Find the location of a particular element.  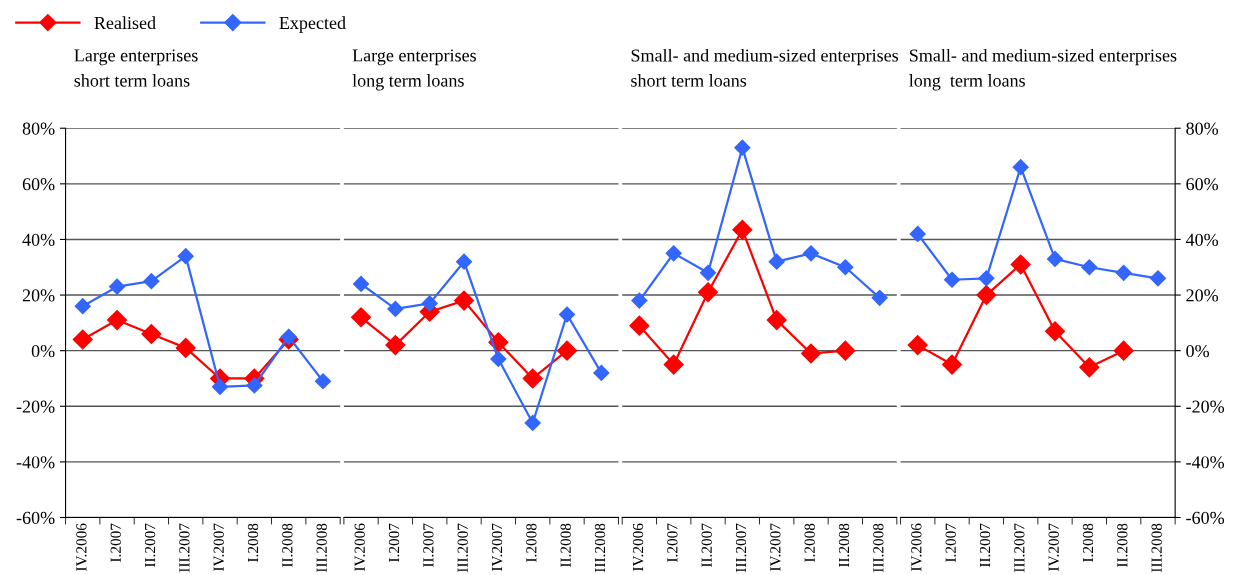

legend-label: Realised is located at coordinates (125, 23).